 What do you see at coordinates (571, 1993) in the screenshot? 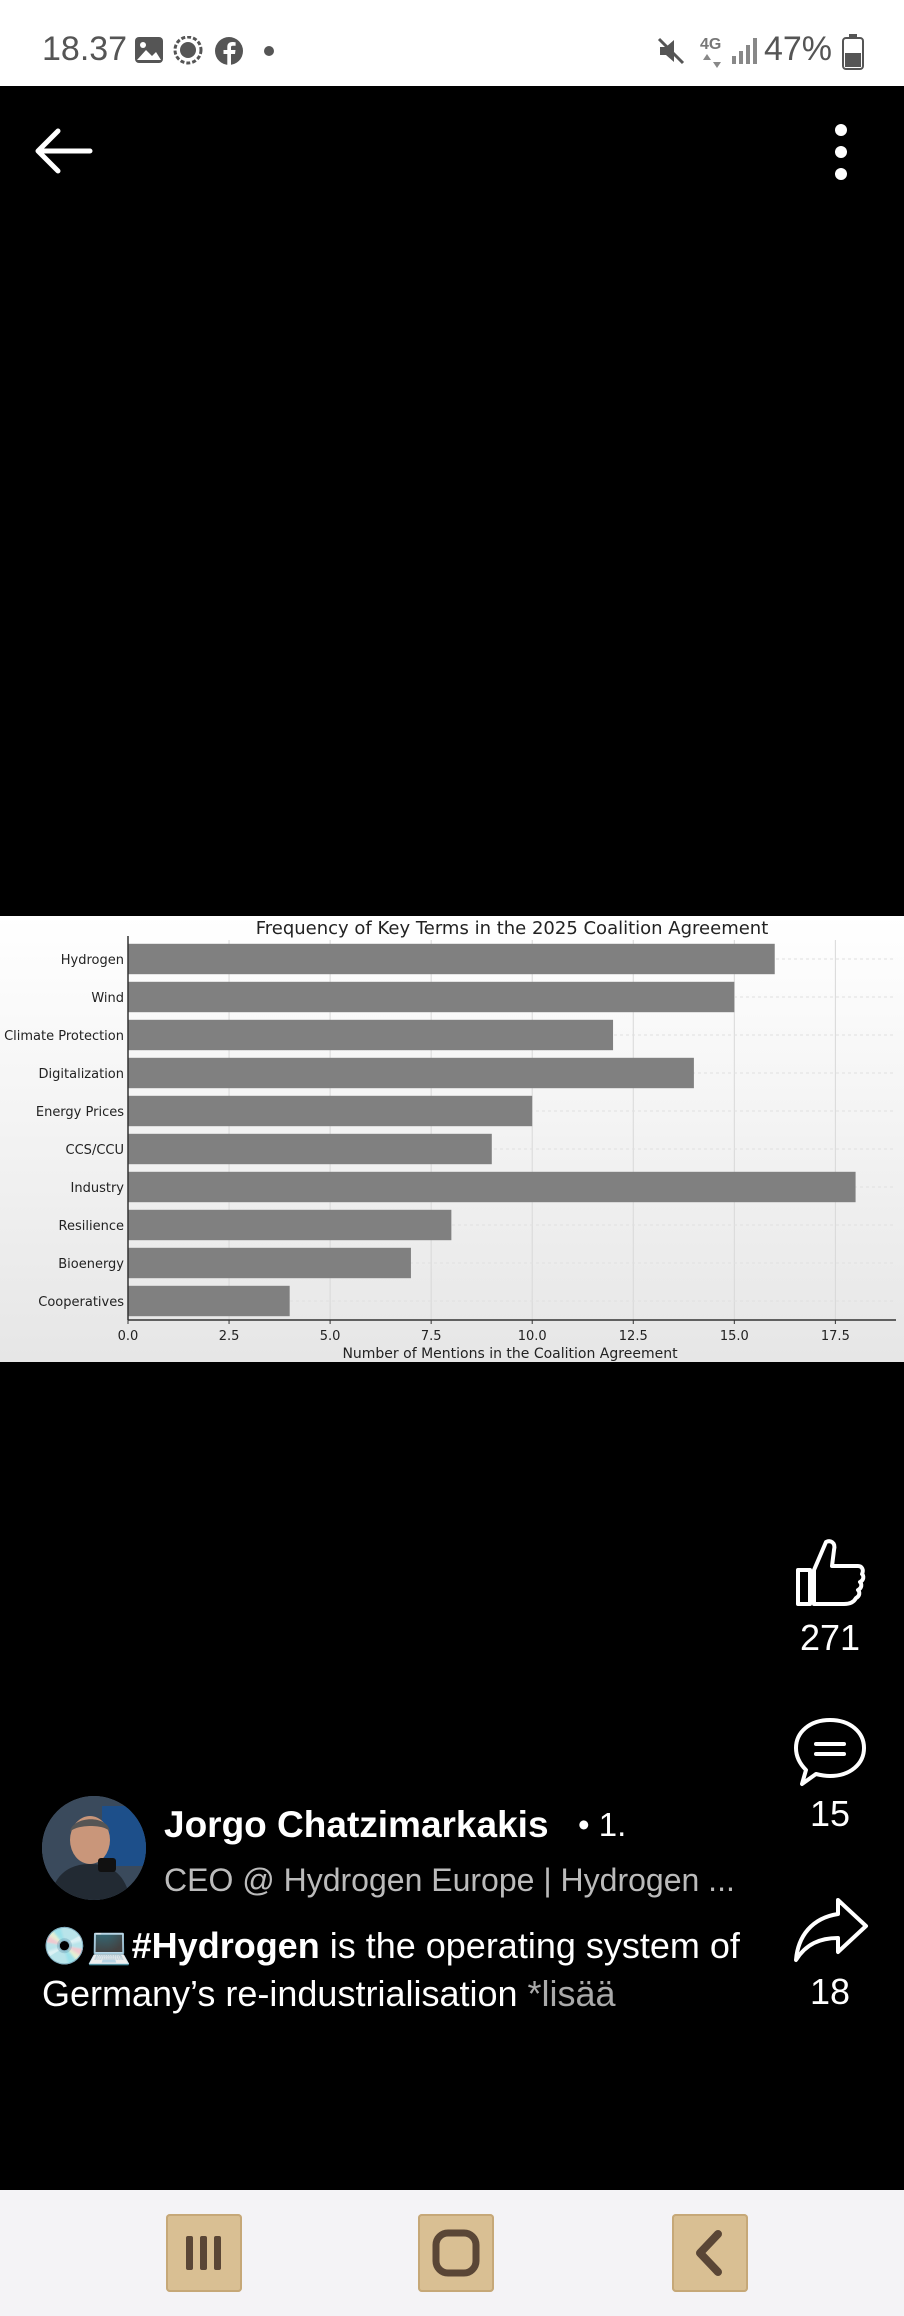
I see `see-more-link: *lisää` at bounding box center [571, 1993].